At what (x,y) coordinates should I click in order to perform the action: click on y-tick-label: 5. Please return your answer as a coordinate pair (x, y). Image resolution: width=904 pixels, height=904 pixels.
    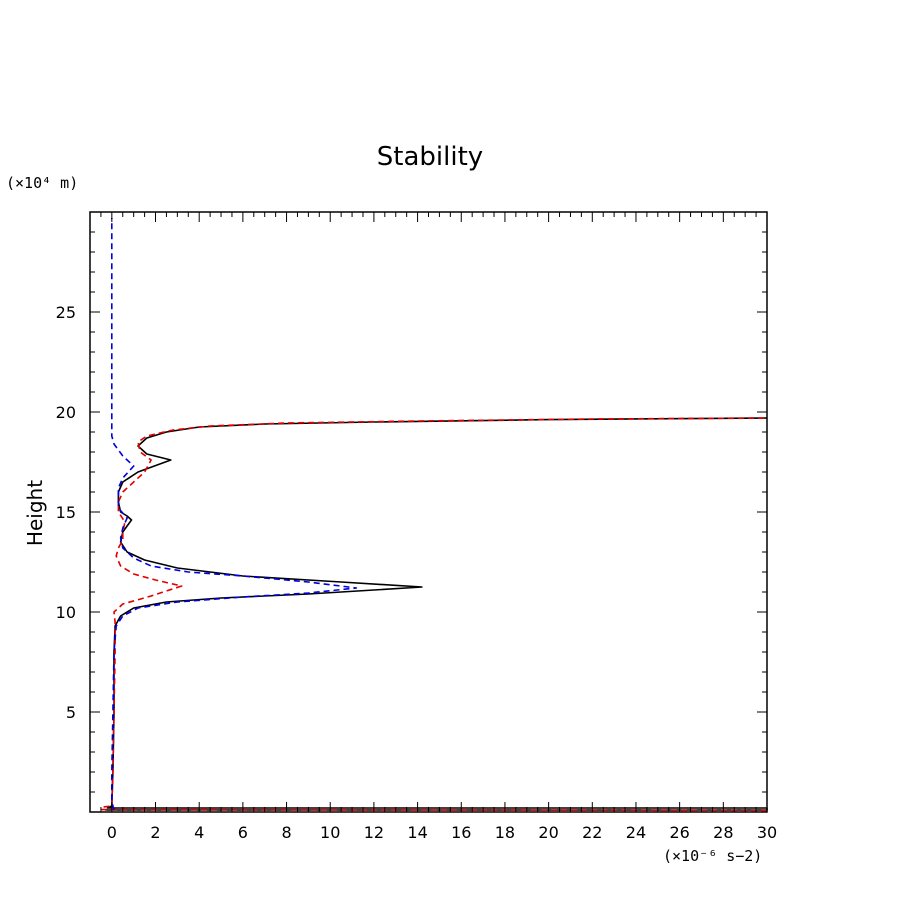
    Looking at the image, I should click on (71, 712).